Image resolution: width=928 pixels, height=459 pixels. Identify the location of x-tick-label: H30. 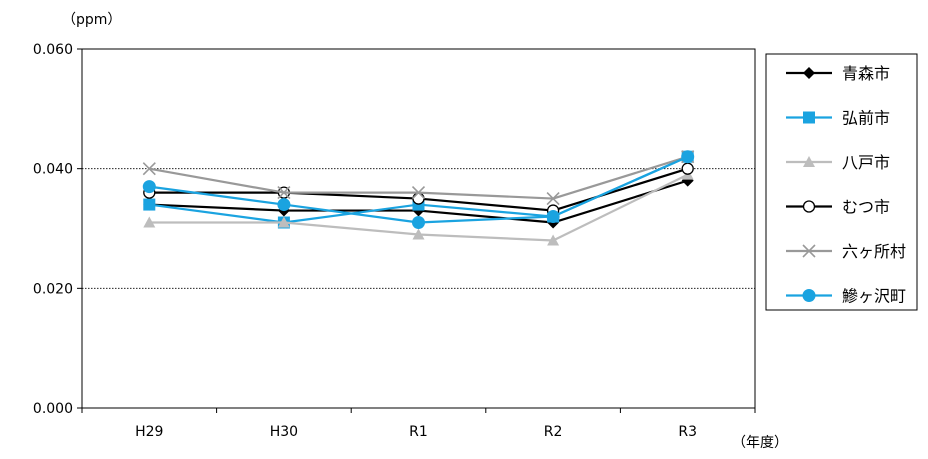
(284, 432).